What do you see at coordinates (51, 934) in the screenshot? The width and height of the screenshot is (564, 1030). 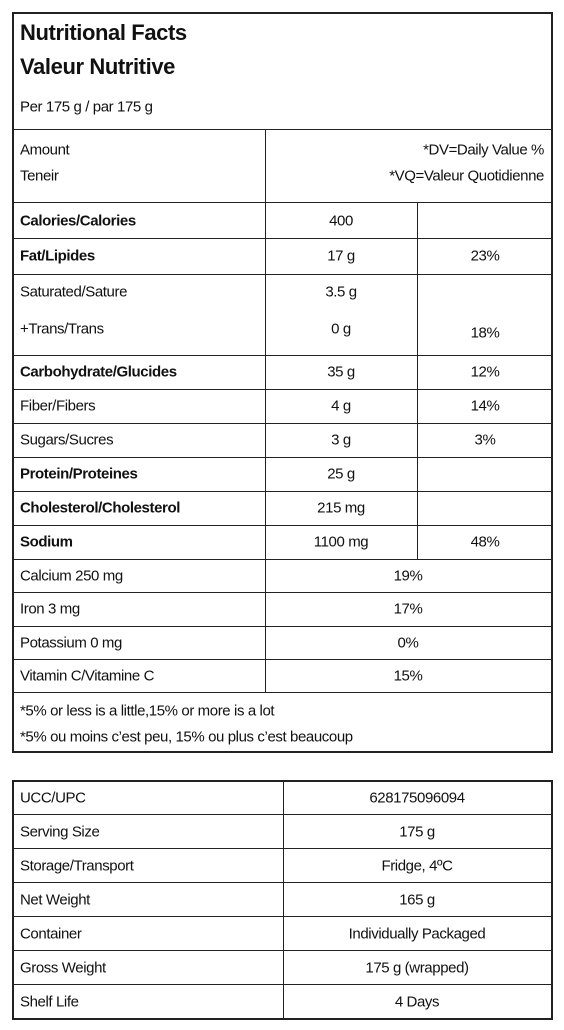 I see `spec-label: Container` at bounding box center [51, 934].